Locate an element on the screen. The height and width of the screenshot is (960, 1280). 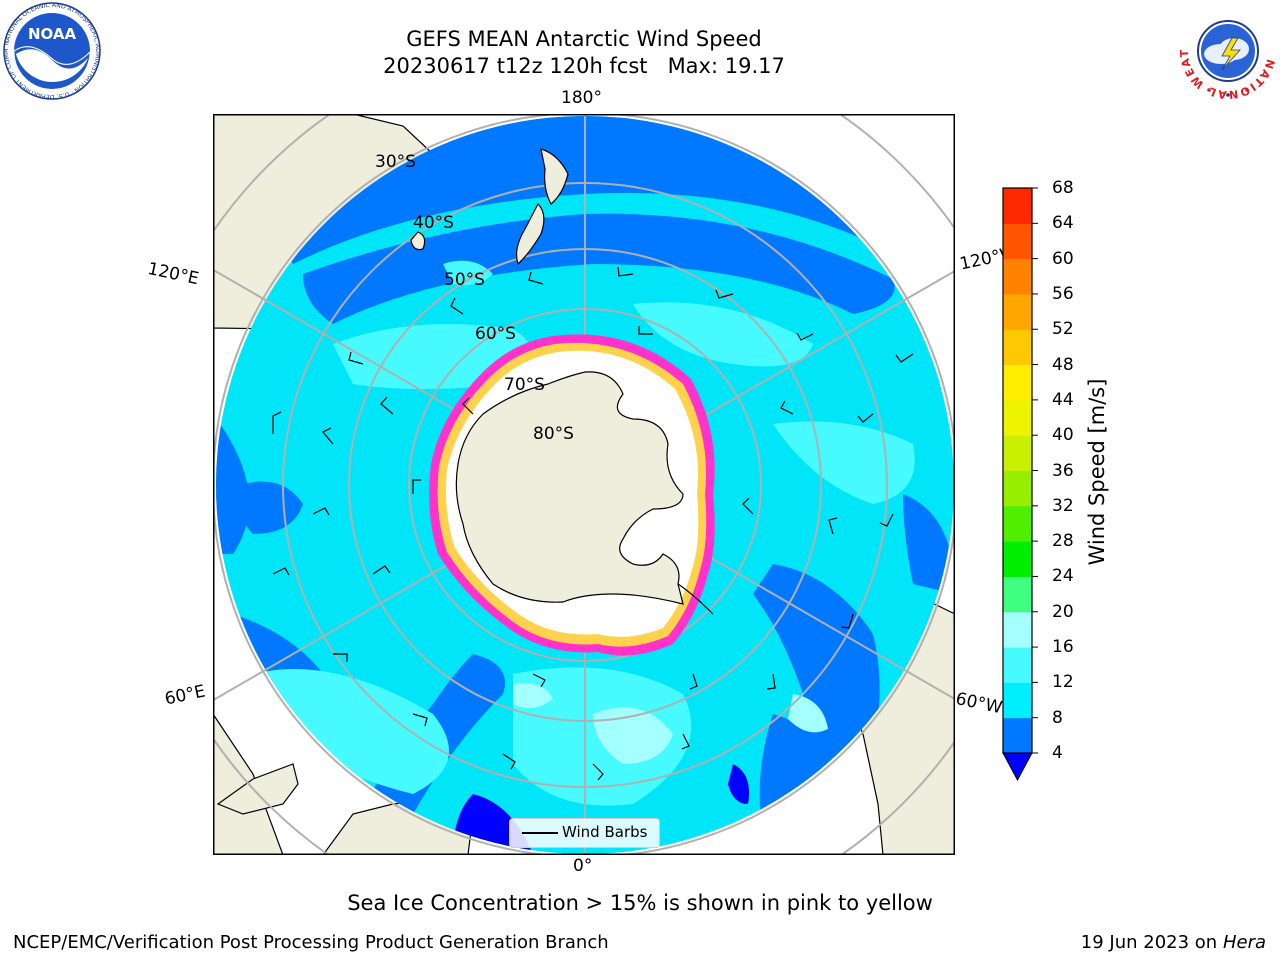
colorbar-tick-label: 32 is located at coordinates (1063, 505).